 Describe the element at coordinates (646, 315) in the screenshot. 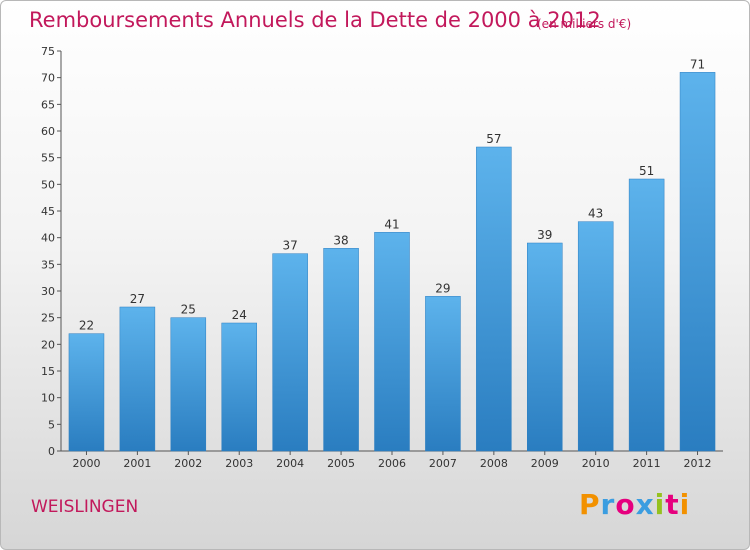

I see `bar-2011` at that location.